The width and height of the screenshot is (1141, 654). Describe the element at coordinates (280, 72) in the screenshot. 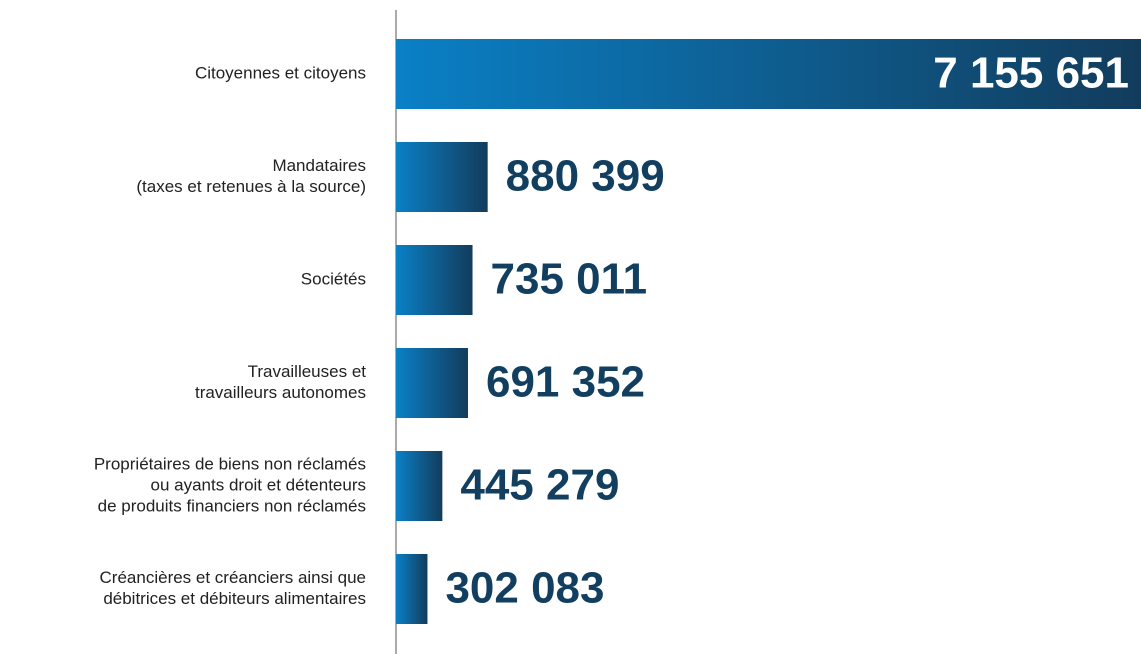

I see `category-label: Citoyennes et citoyens` at that location.